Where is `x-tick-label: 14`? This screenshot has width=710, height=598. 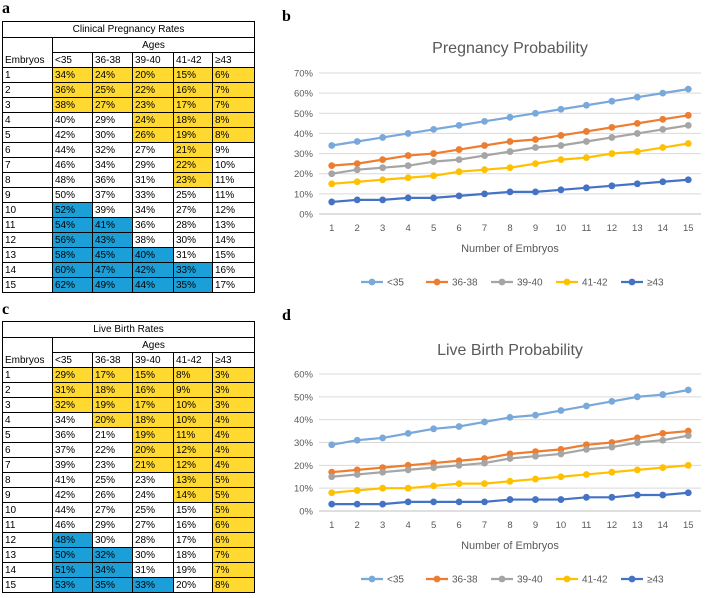 x-tick-label: 14 is located at coordinates (663, 228).